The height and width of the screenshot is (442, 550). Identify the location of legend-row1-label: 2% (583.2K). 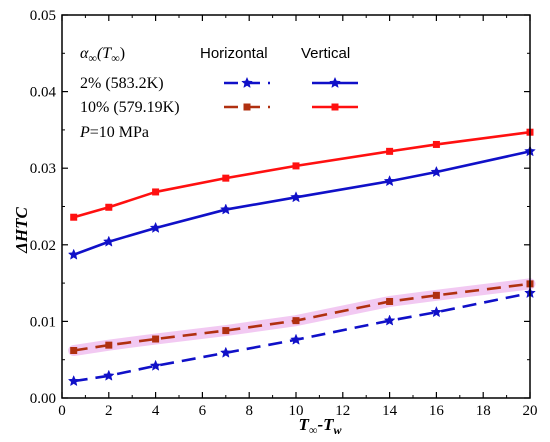
(122, 83).